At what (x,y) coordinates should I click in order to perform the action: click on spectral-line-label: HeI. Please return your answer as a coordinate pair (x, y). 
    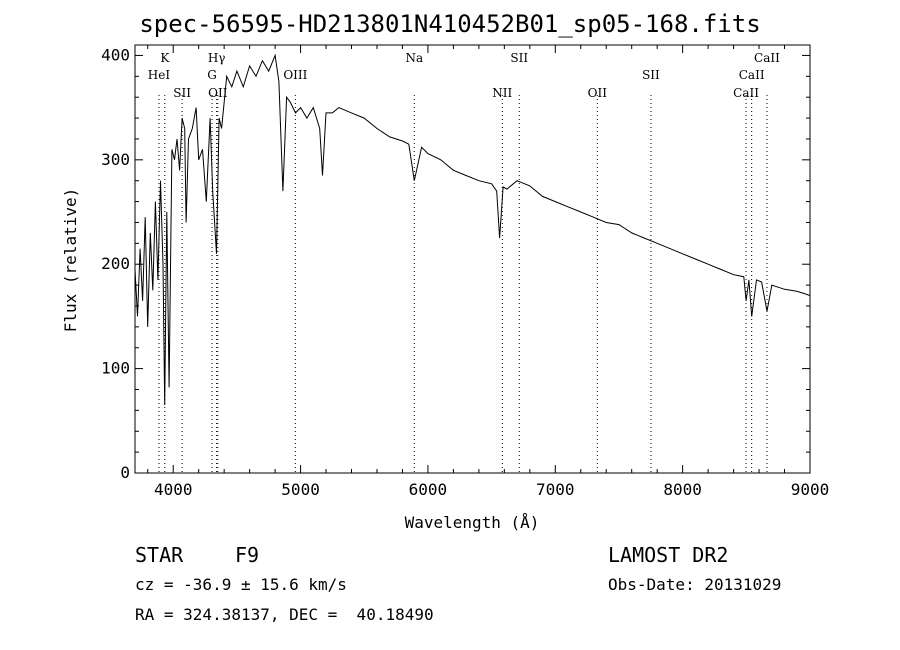
    Looking at the image, I should click on (159, 75).